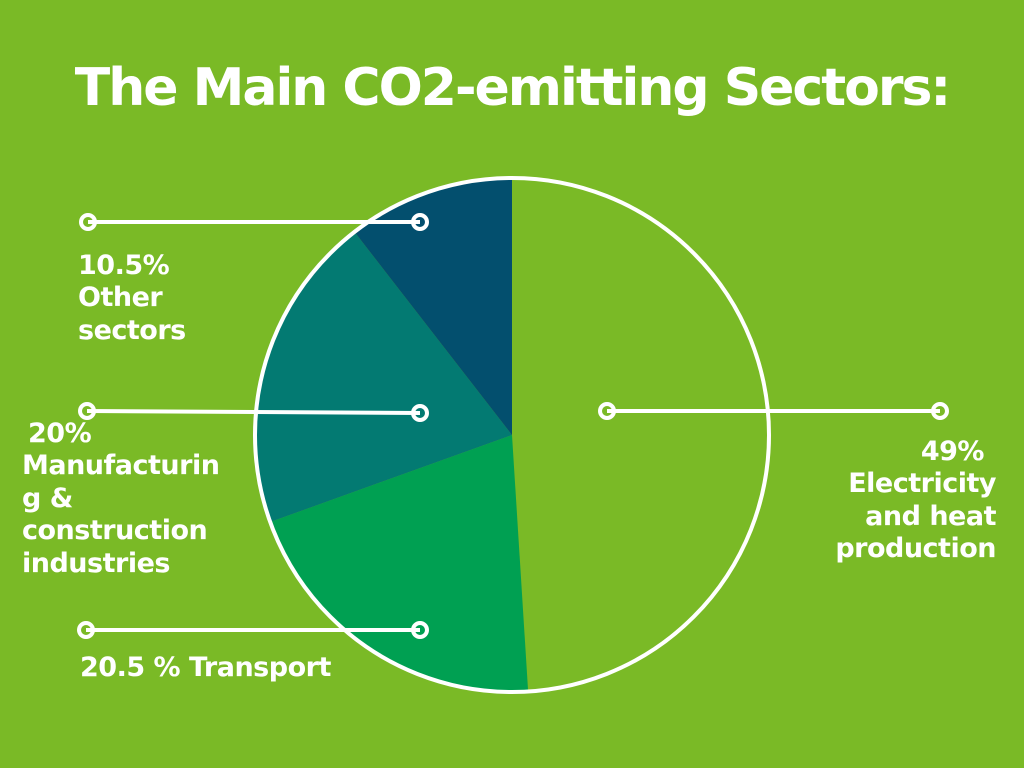 This screenshot has height=768, width=1024. Describe the element at coordinates (60, 433) in the screenshot. I see `label-manufacturing-value: 20%` at that location.